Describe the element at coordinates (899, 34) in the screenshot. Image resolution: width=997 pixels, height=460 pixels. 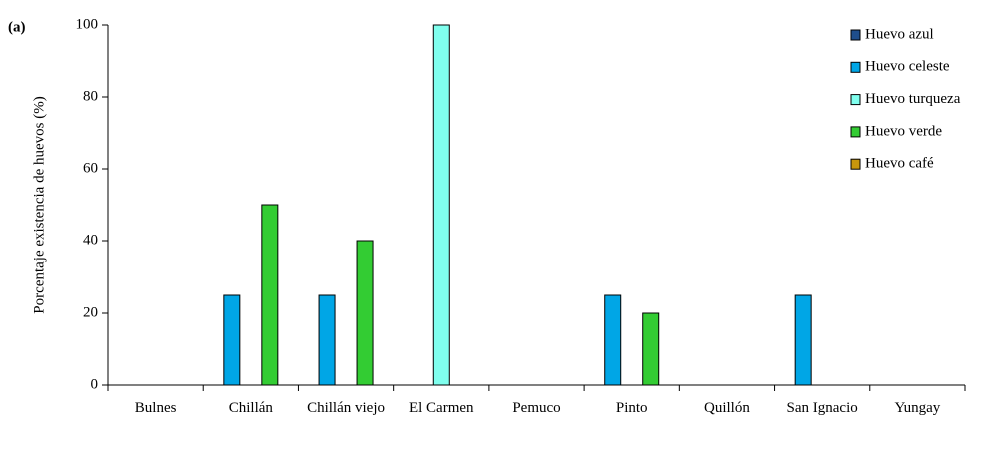
I see `legend-label: Huevo azul` at that location.